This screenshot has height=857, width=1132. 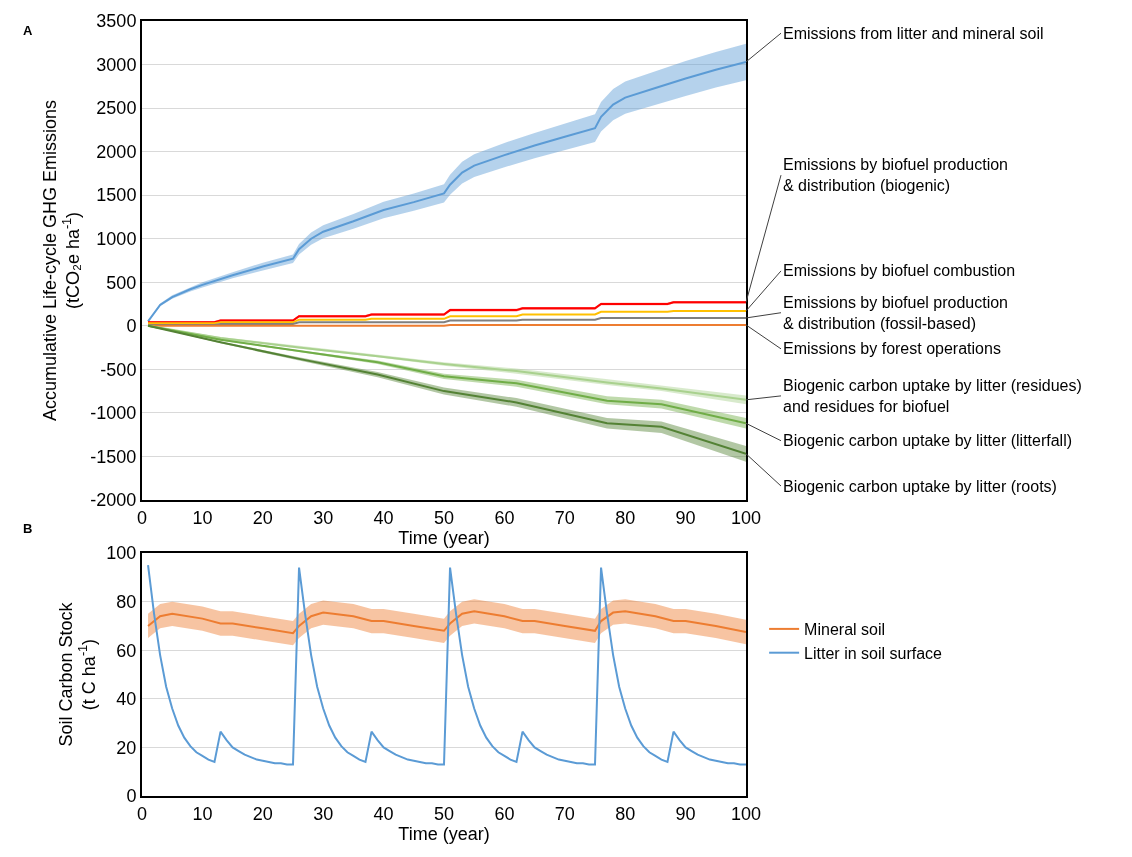 What do you see at coordinates (913, 33) in the screenshot?
I see `text: Emissions from litter and mineral soil` at bounding box center [913, 33].